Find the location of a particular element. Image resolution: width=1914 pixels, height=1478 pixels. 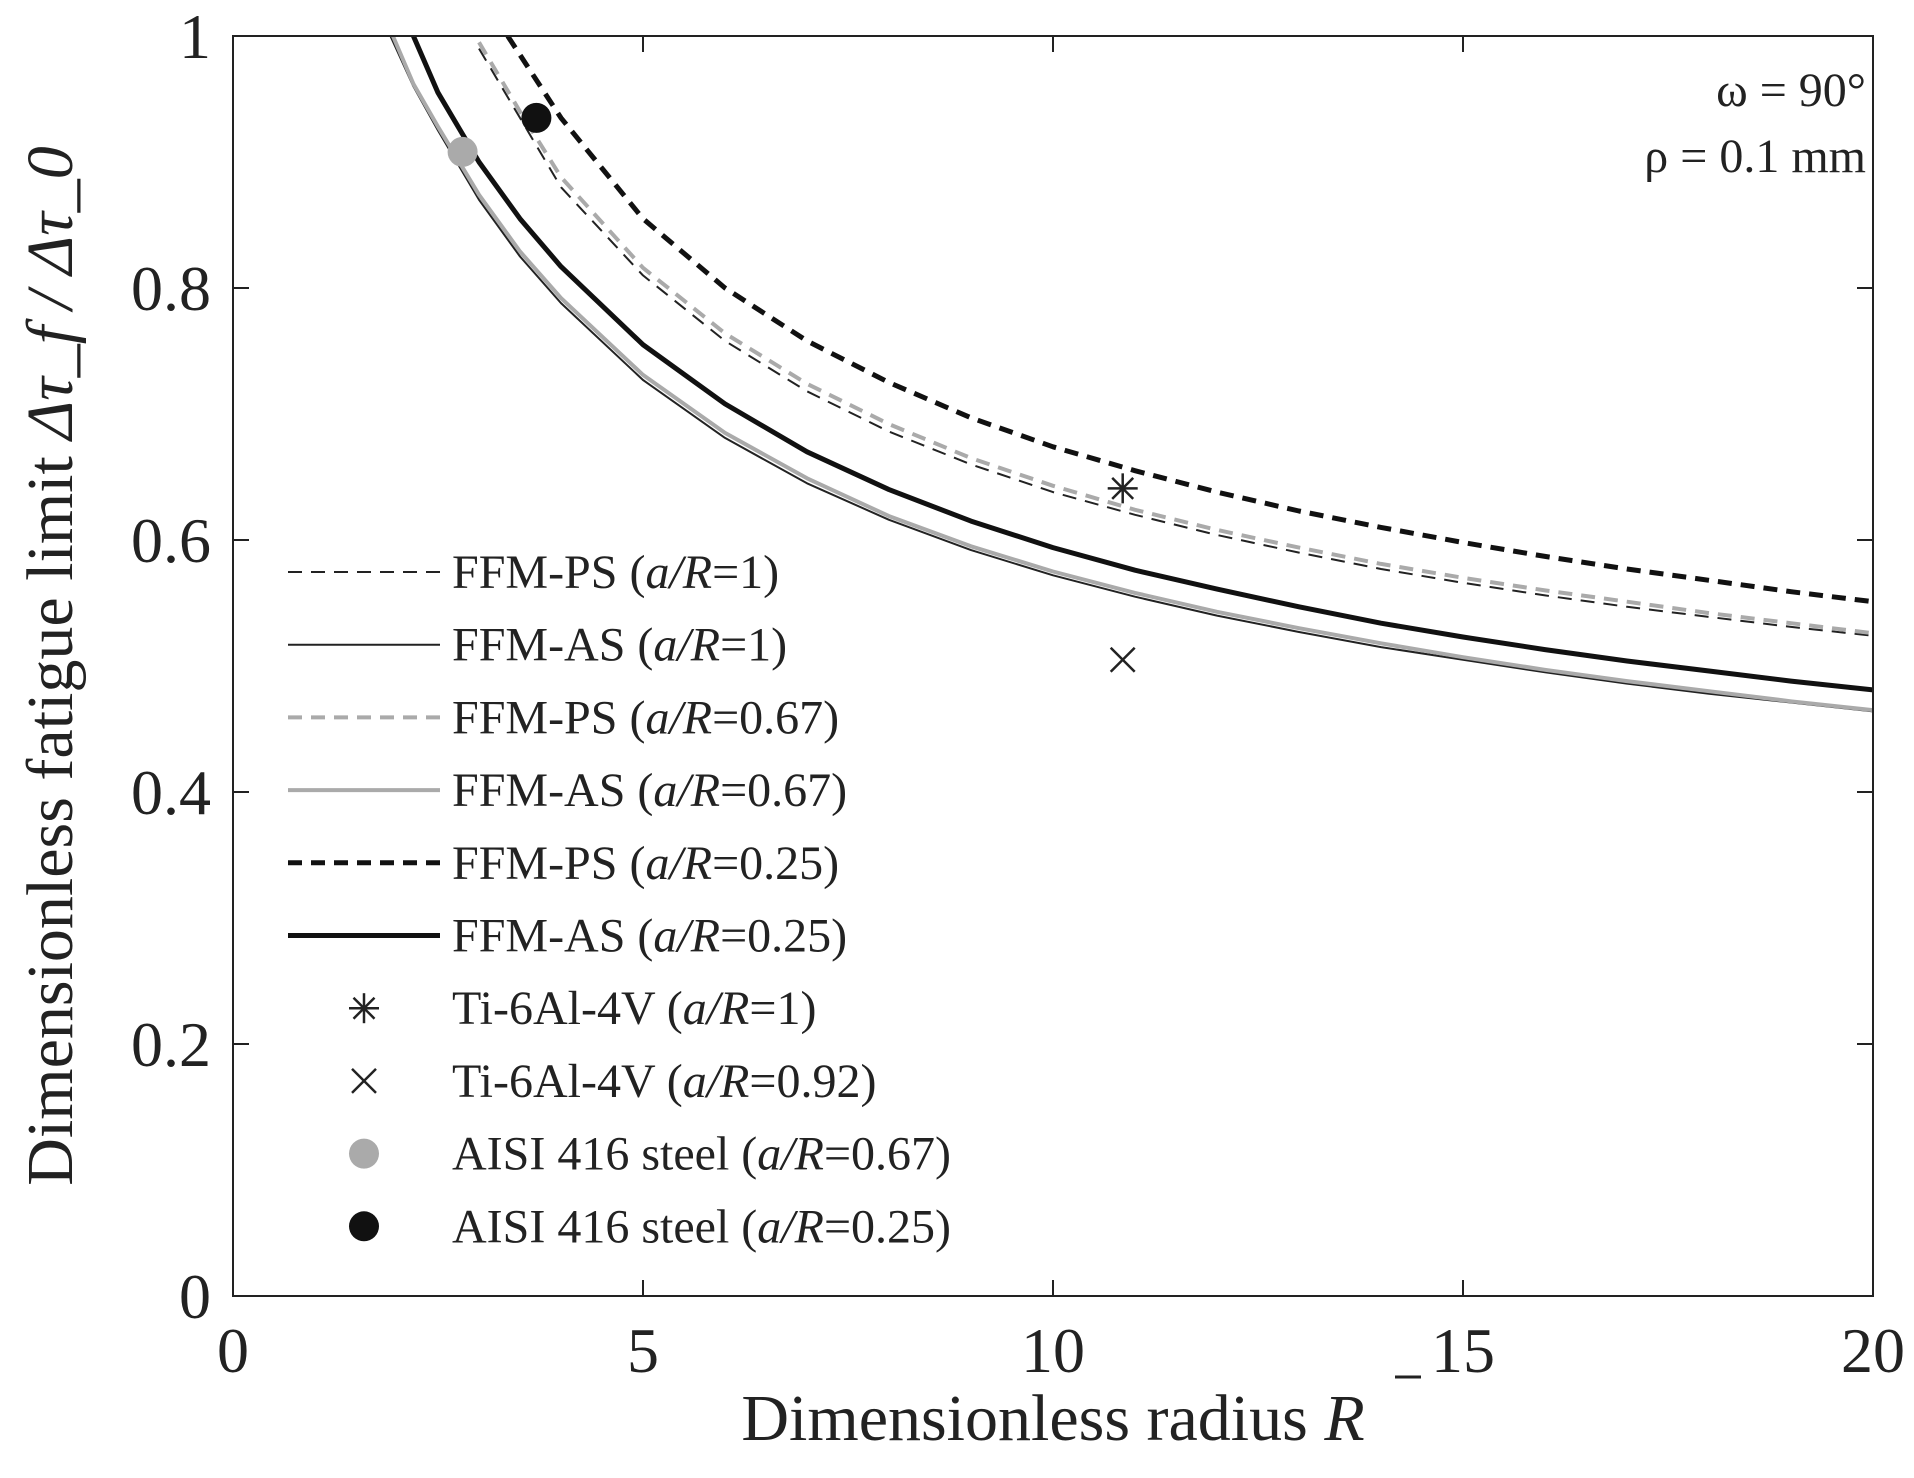

legend-label-7: Ti-6Al-4V (a/R=0.92) is located at coordinates (664, 1081).